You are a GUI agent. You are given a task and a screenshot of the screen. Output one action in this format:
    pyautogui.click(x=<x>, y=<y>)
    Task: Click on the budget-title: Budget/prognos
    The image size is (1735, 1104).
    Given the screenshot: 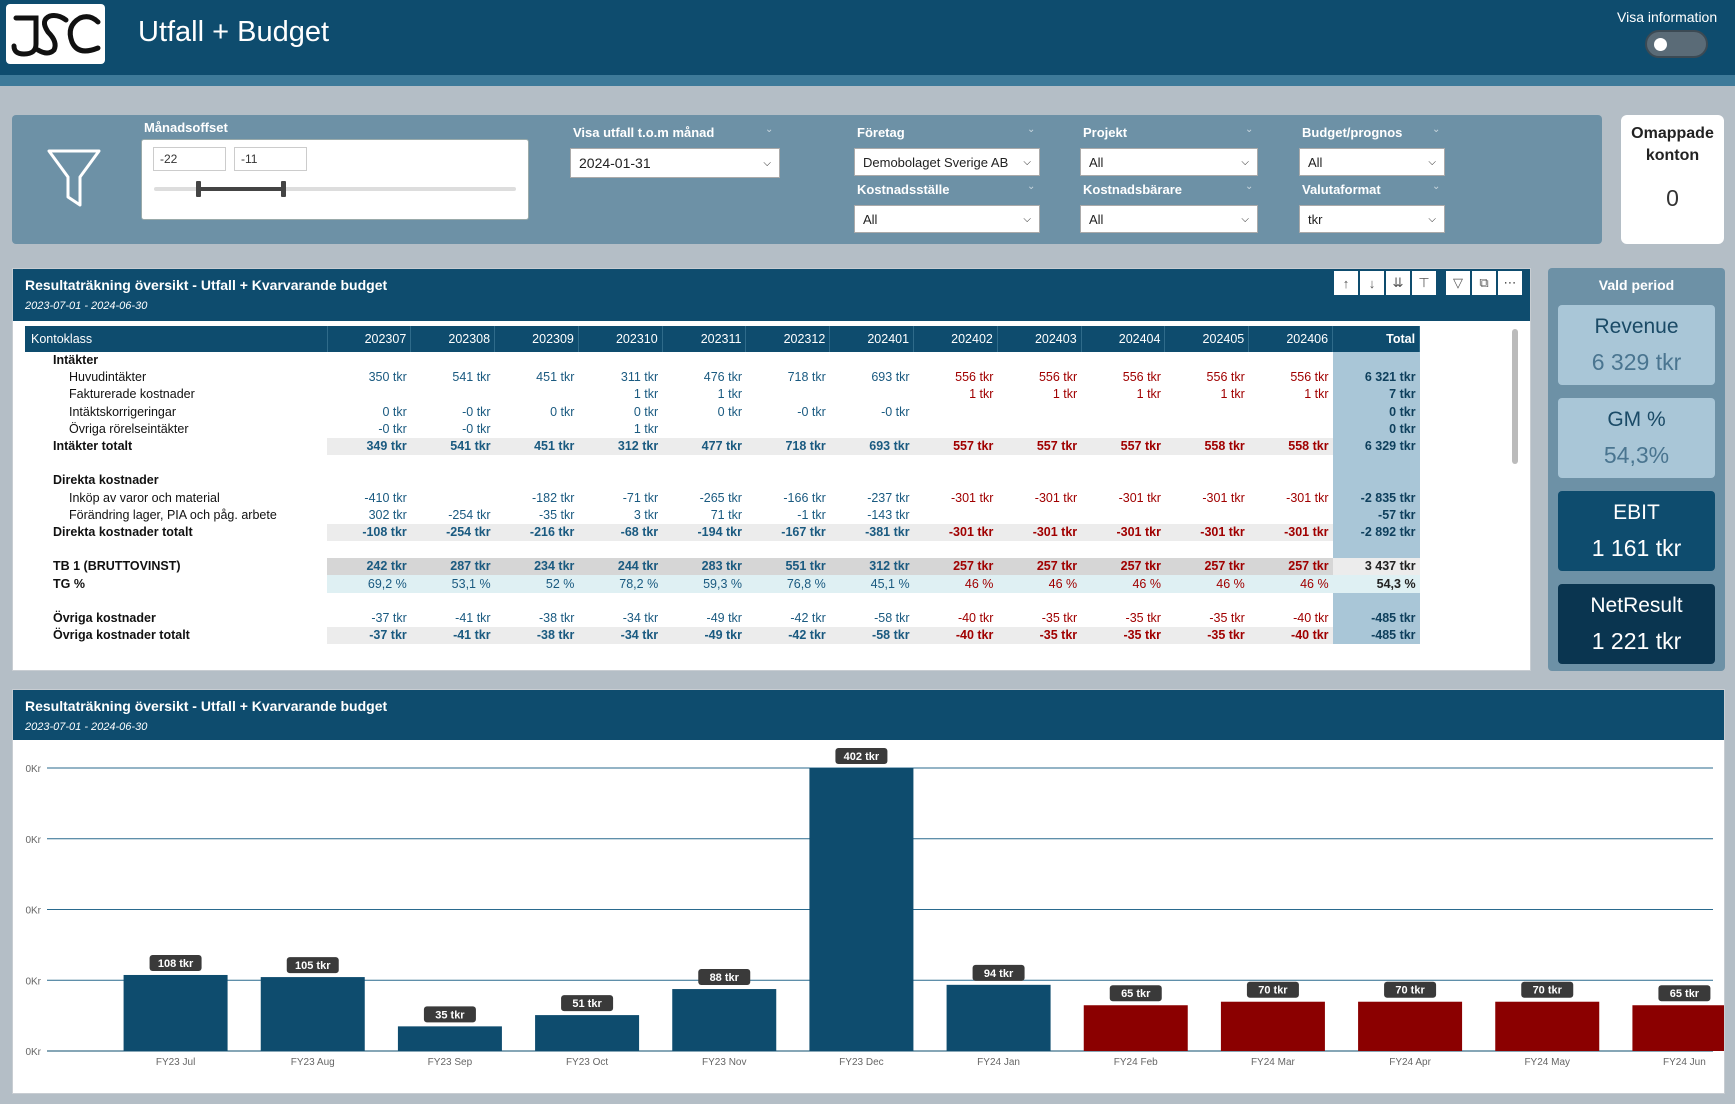 What is the action you would take?
    pyautogui.click(x=1352, y=132)
    